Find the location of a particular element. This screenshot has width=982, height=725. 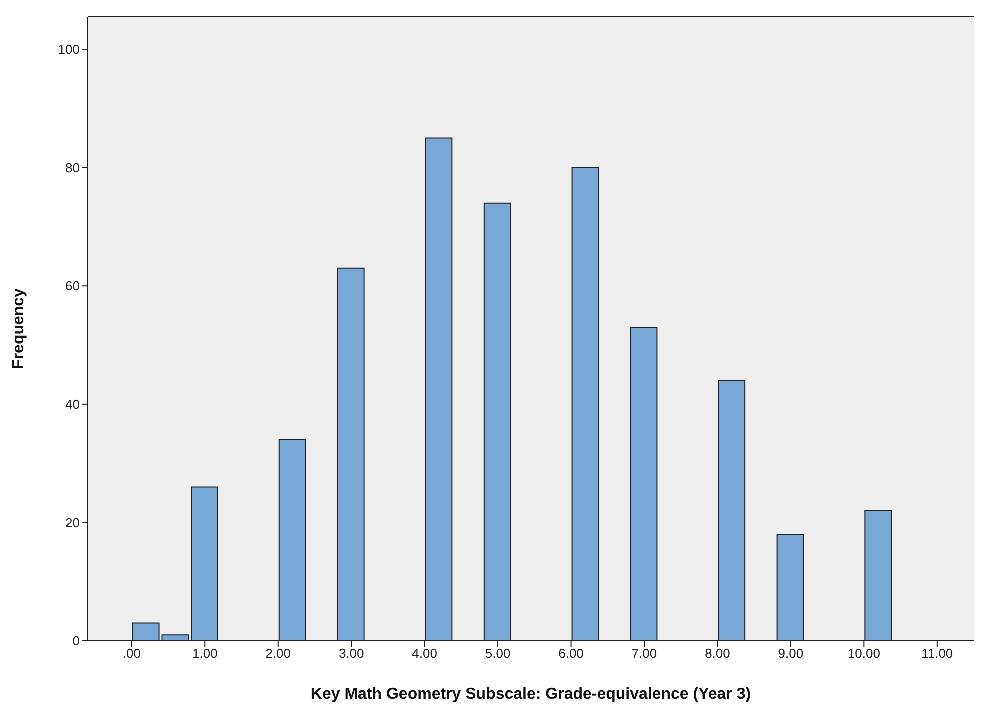

y-tick-label: 40 is located at coordinates (73, 404).